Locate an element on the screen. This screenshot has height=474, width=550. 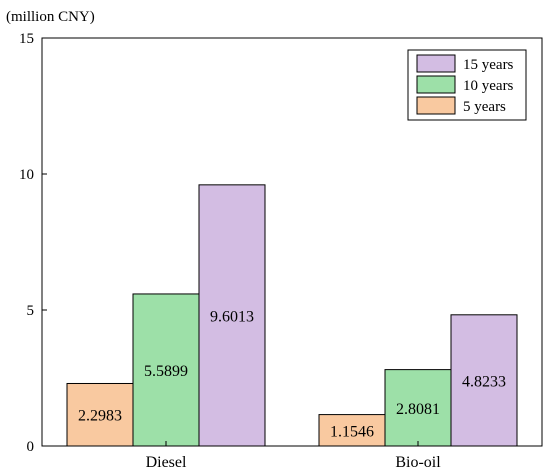
x-tick-label: Diesel is located at coordinates (166, 462).